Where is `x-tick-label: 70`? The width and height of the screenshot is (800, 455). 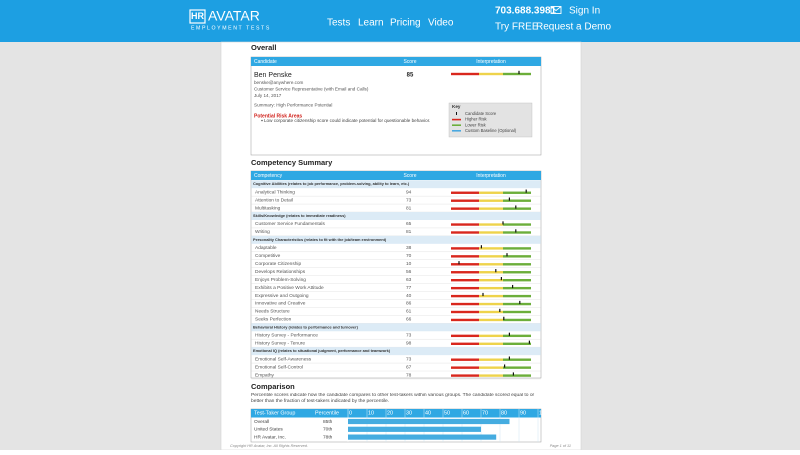 x-tick-label: 70 is located at coordinates (485, 414).